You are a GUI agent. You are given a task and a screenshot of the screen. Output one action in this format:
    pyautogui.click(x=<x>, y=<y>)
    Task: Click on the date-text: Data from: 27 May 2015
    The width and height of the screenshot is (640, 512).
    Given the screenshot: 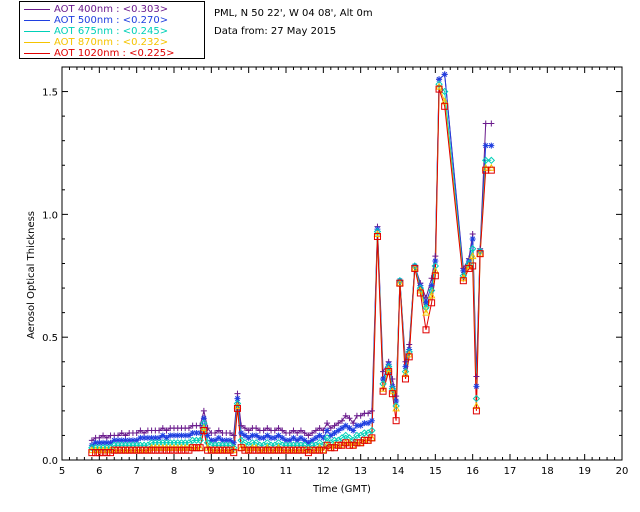 What is the action you would take?
    pyautogui.click(x=275, y=31)
    